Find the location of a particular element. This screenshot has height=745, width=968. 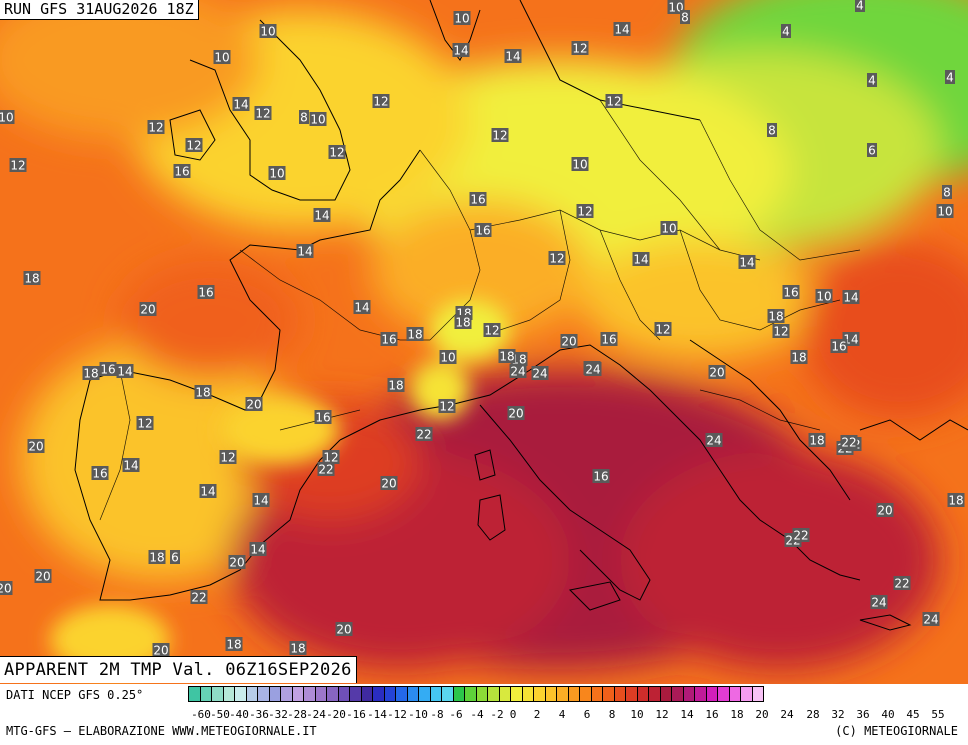

legend-tick-label: -24 is located at coordinates (316, 714).